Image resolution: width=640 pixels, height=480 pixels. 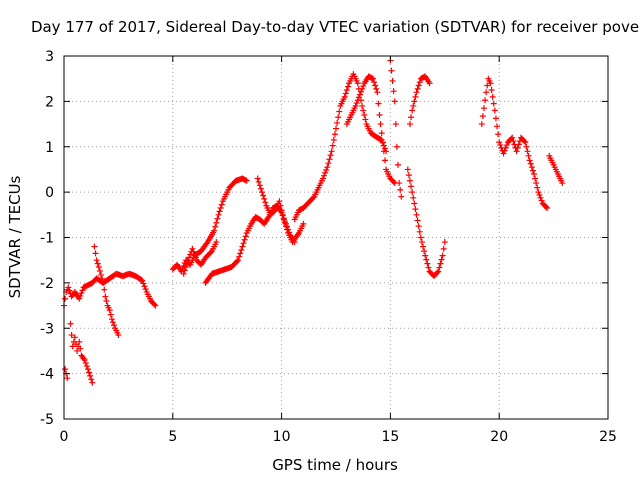 I want to click on series-trace-c, so click(x=81, y=353).